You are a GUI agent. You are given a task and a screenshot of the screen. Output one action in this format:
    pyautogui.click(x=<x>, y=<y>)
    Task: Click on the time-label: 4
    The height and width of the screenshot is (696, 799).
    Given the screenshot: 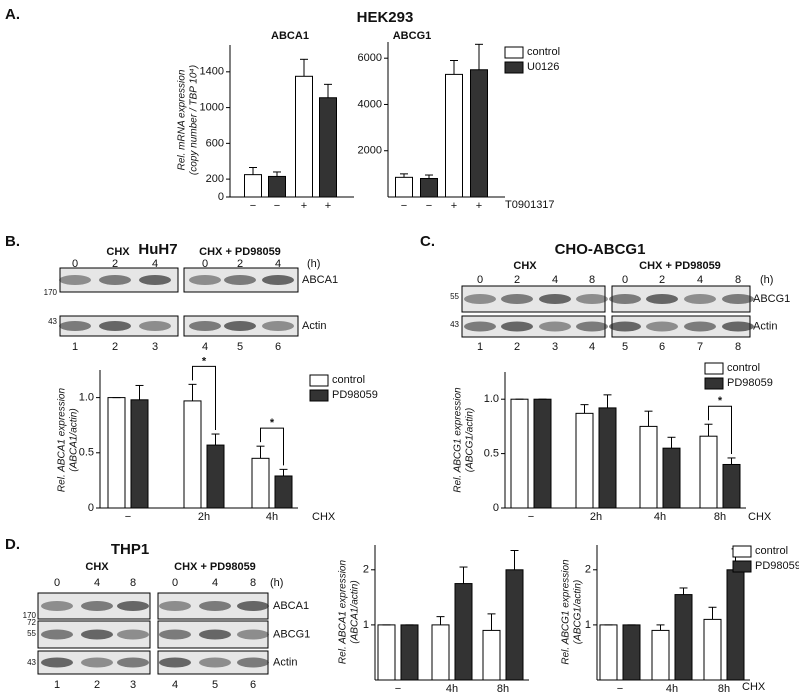 What is the action you would take?
    pyautogui.click(x=555, y=280)
    